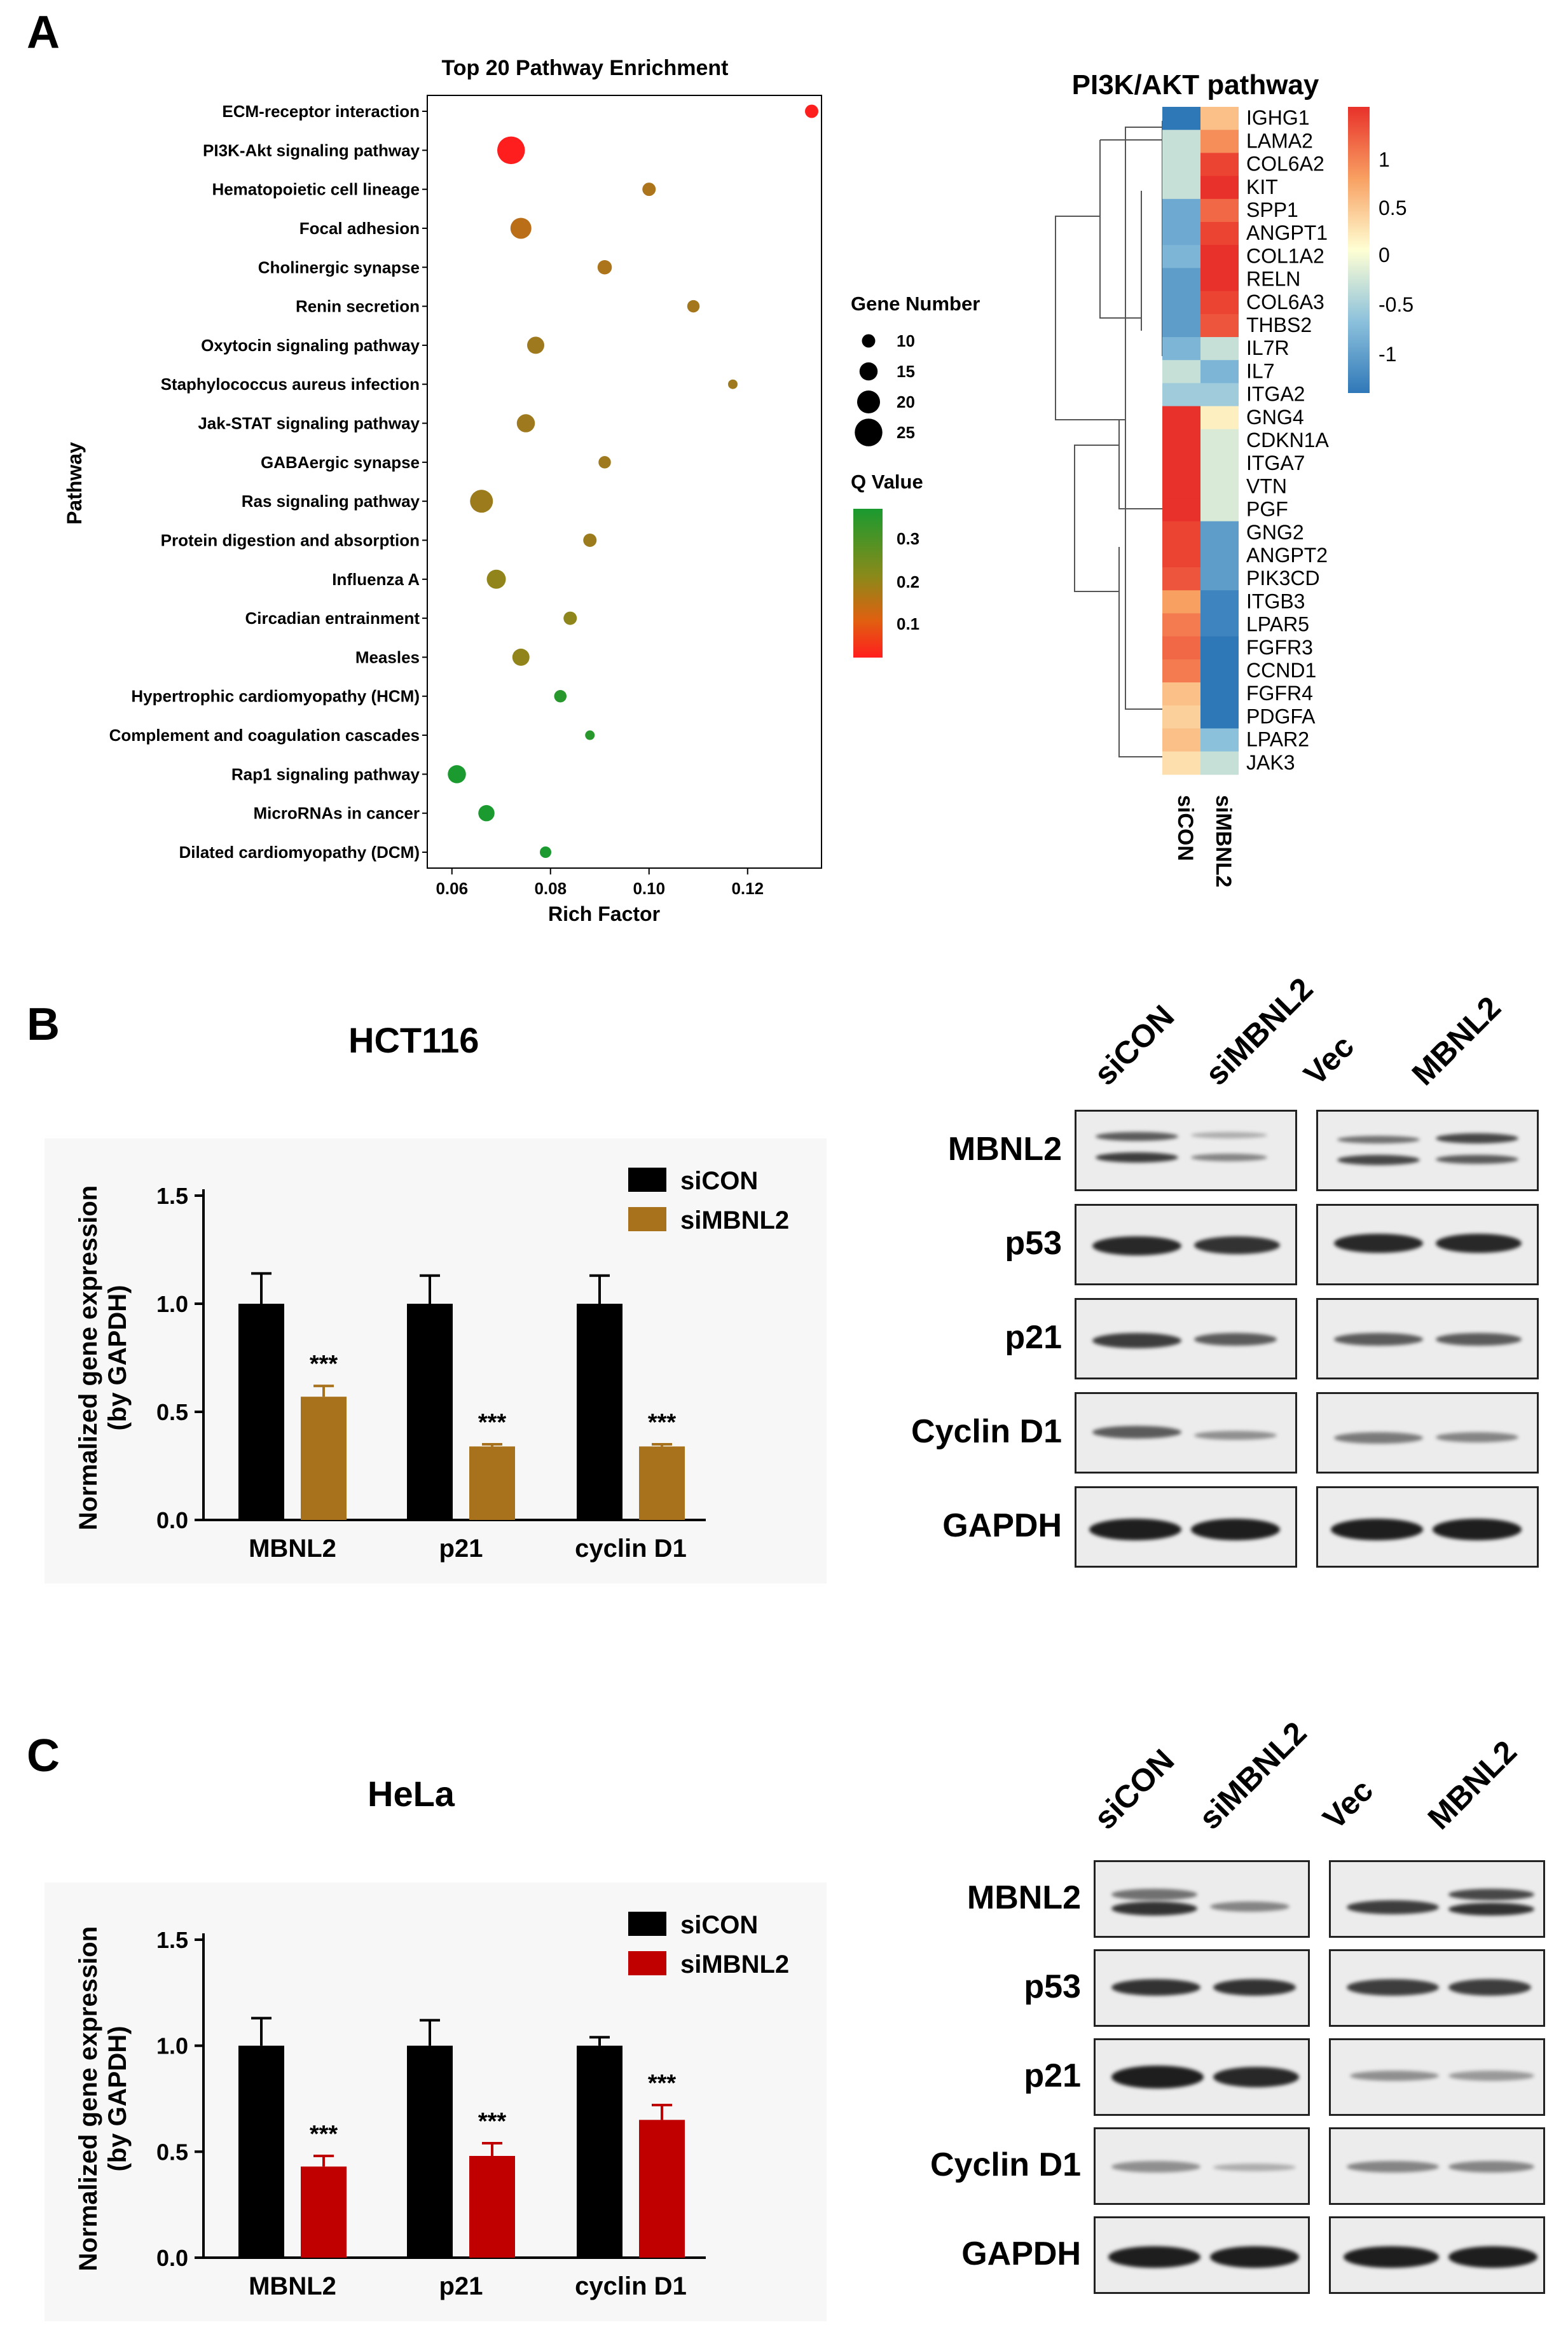 The height and width of the screenshot is (2327, 1568). What do you see at coordinates (1279, 140) in the screenshot?
I see `gene-label: LAMA2` at bounding box center [1279, 140].